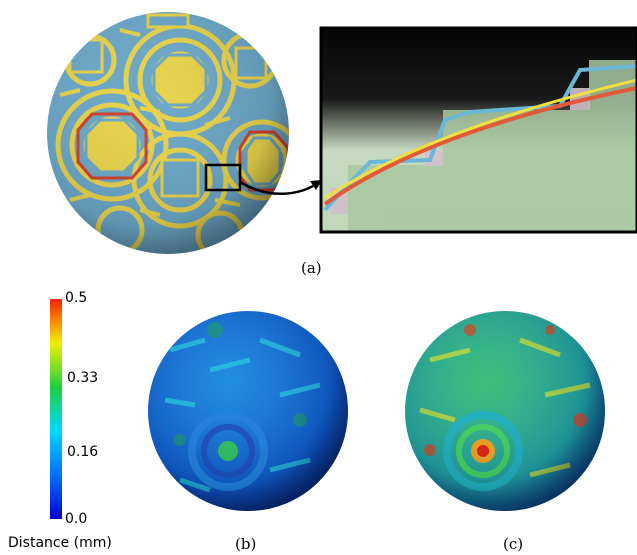 The height and width of the screenshot is (555, 637). Describe the element at coordinates (56, 409) in the screenshot. I see `colorbar` at that location.